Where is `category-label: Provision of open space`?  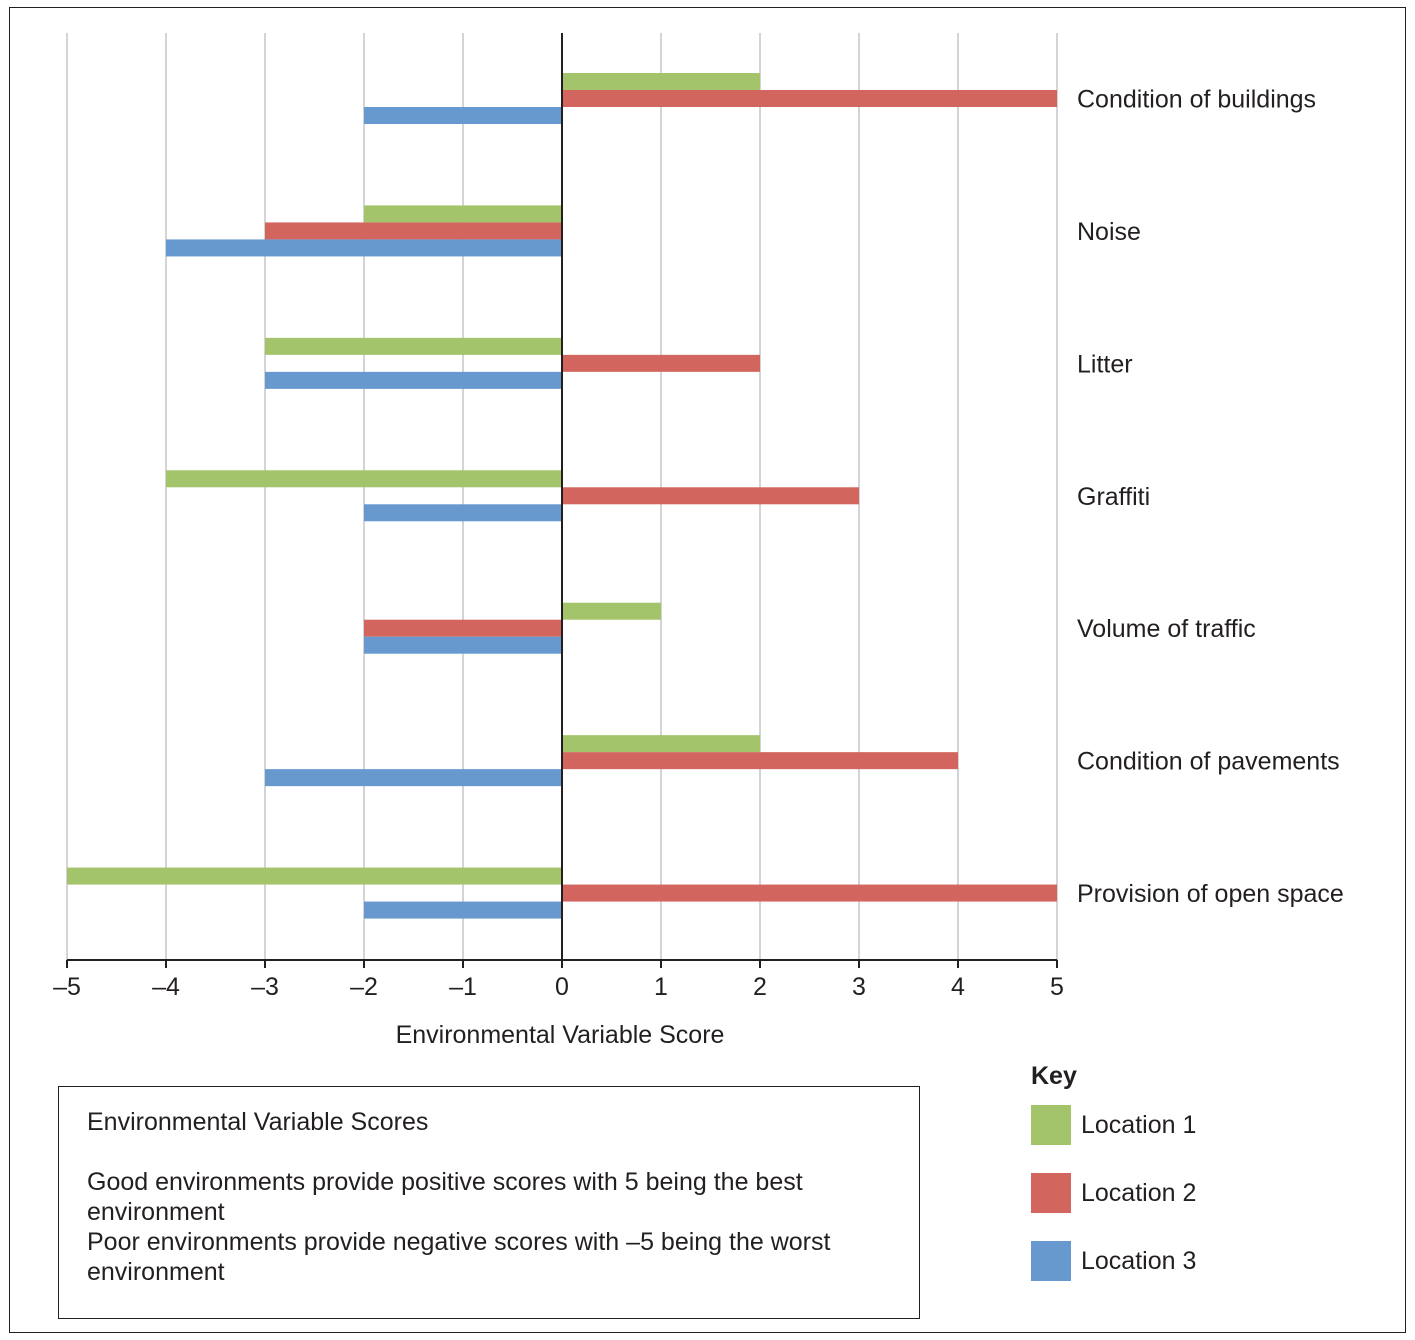
category-label: Provision of open space is located at coordinates (1210, 894).